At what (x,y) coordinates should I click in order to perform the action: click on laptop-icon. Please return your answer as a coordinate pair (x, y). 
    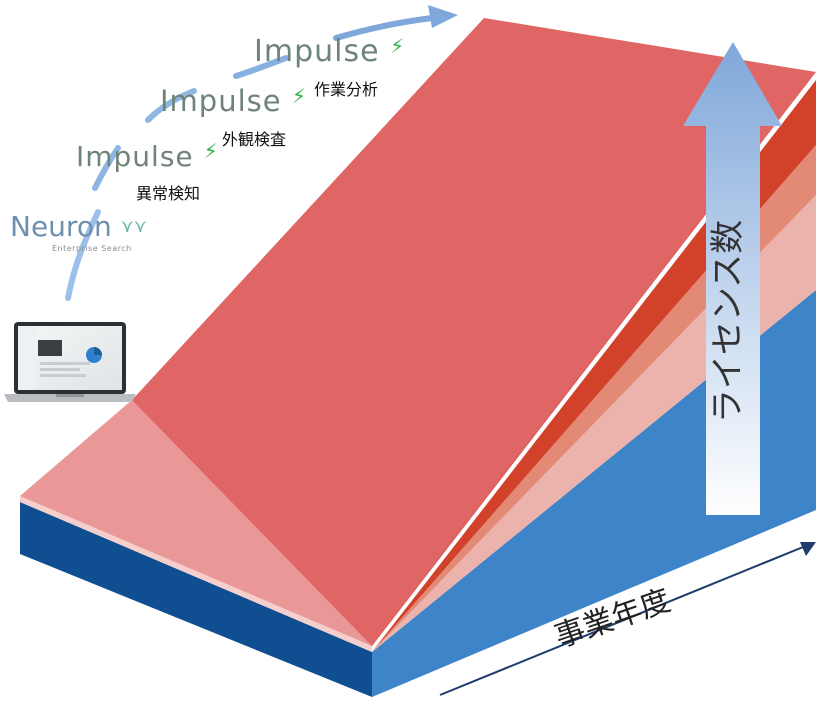
    Looking at the image, I should click on (70, 362).